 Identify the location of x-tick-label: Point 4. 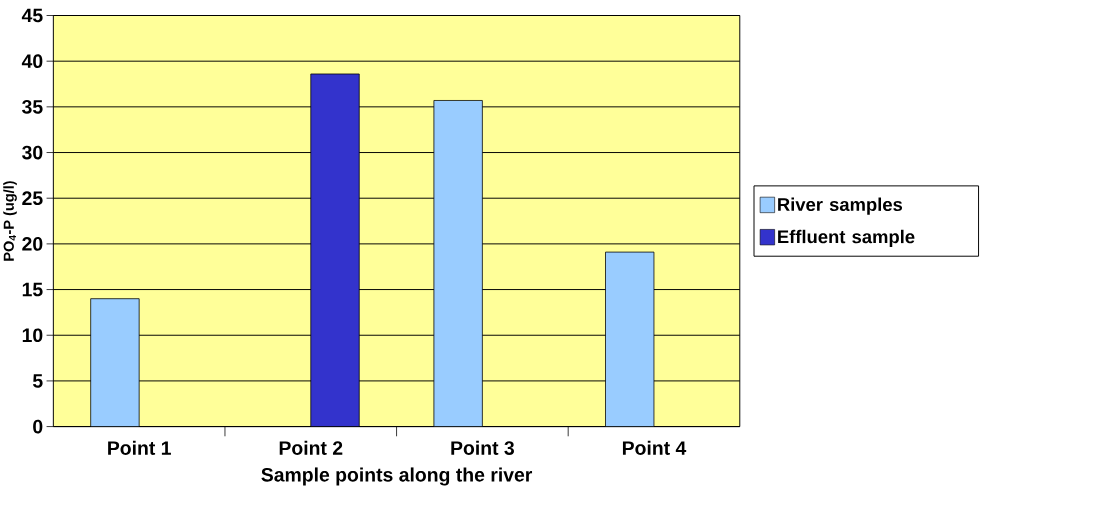
(654, 447).